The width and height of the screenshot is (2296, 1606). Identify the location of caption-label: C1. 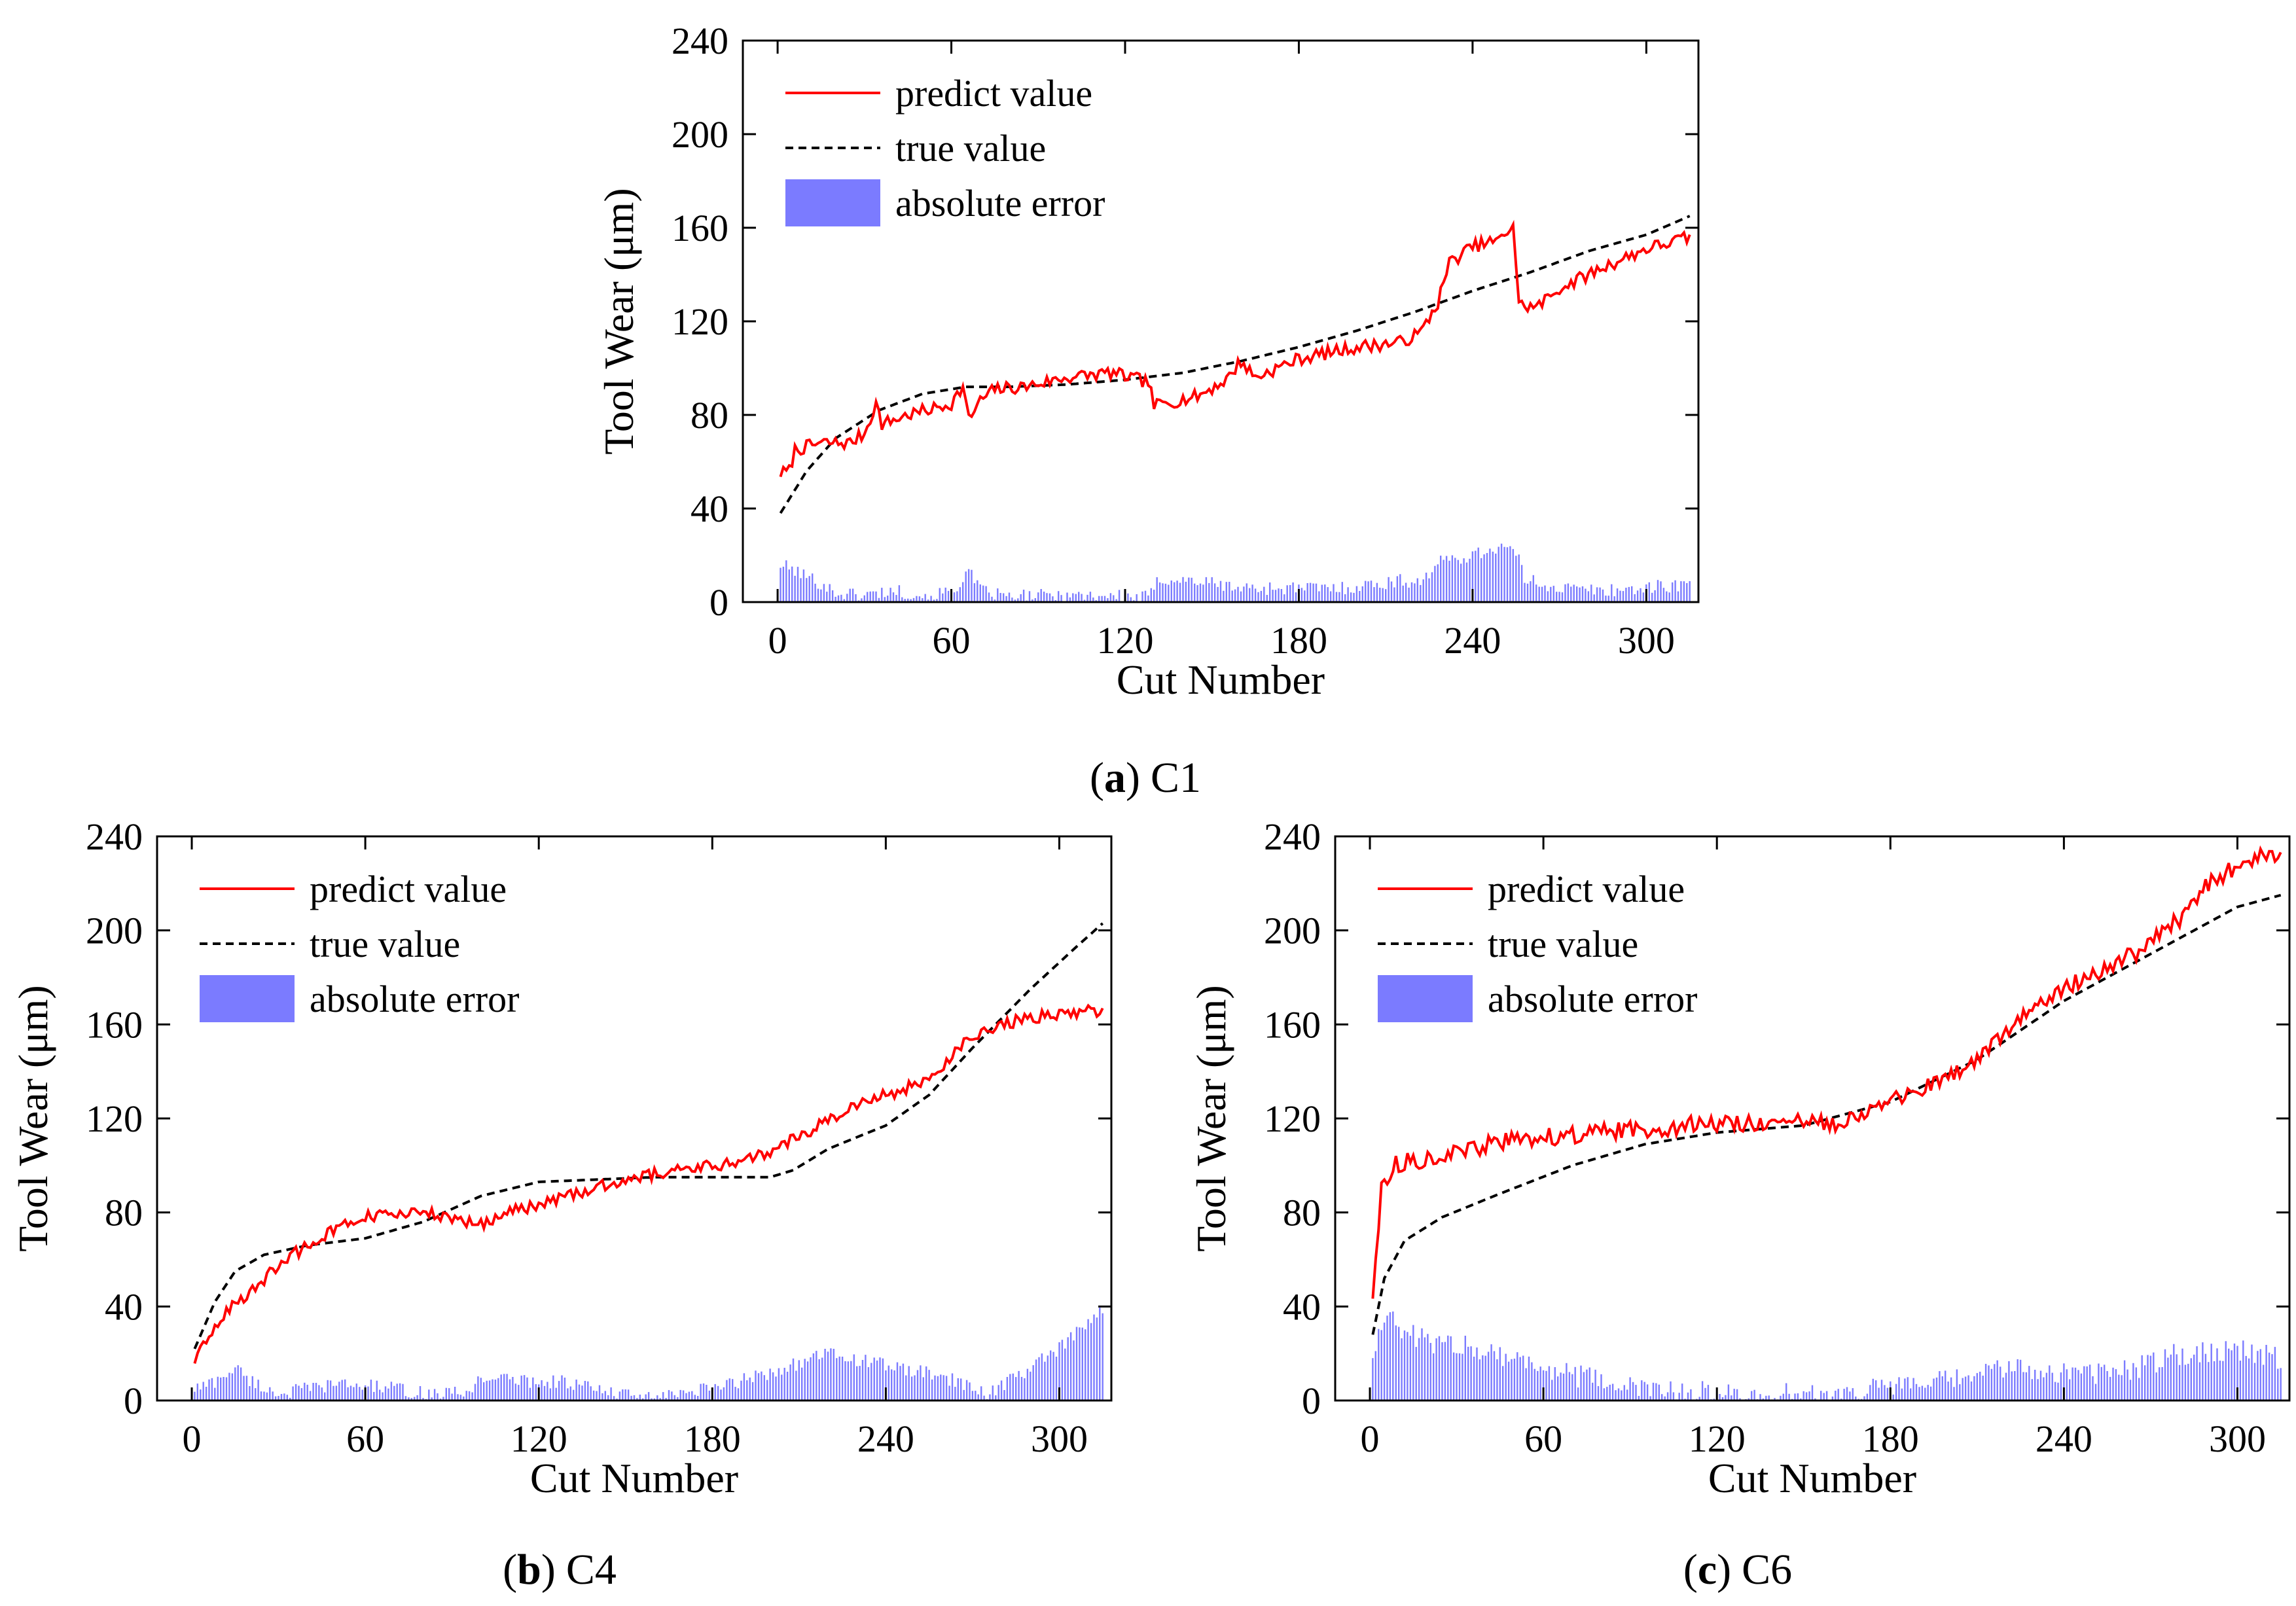
(1176, 778).